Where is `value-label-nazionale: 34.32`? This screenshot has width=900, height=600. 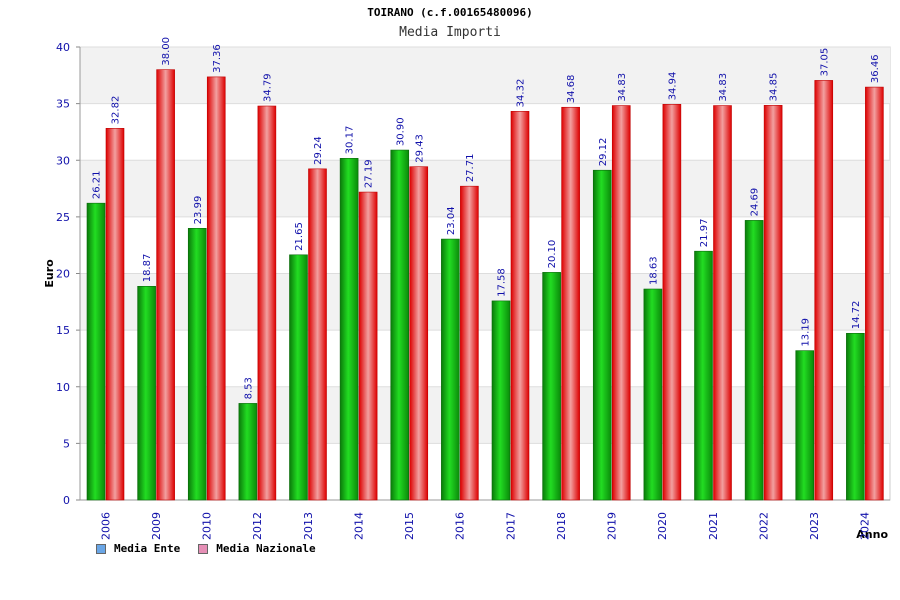
value-label-nazionale: 34.32 is located at coordinates (521, 93).